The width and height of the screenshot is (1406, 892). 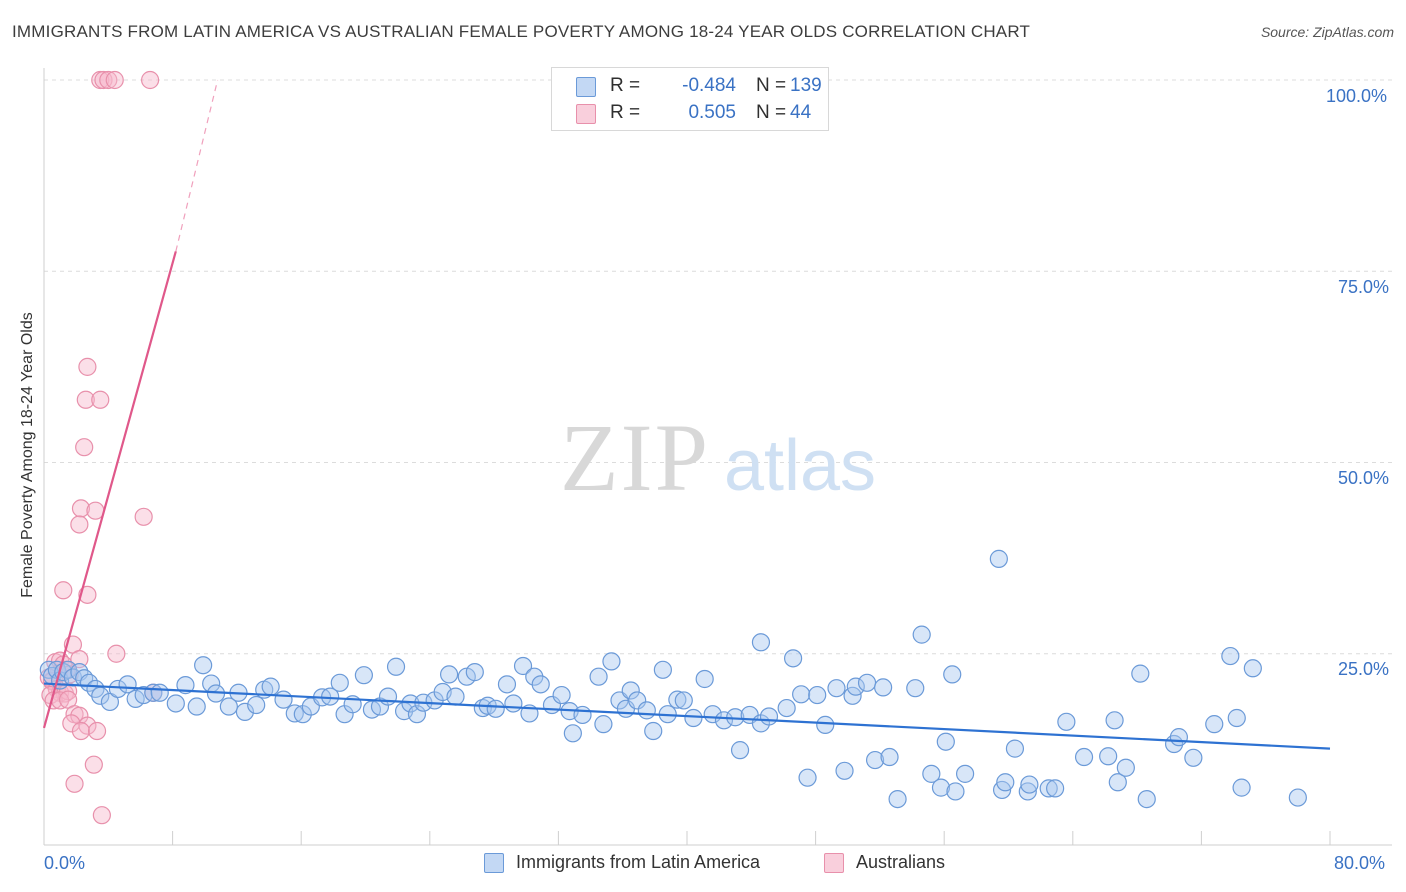 What do you see at coordinates (625, 112) in the screenshot?
I see `legend-r-label: R =` at bounding box center [625, 112].